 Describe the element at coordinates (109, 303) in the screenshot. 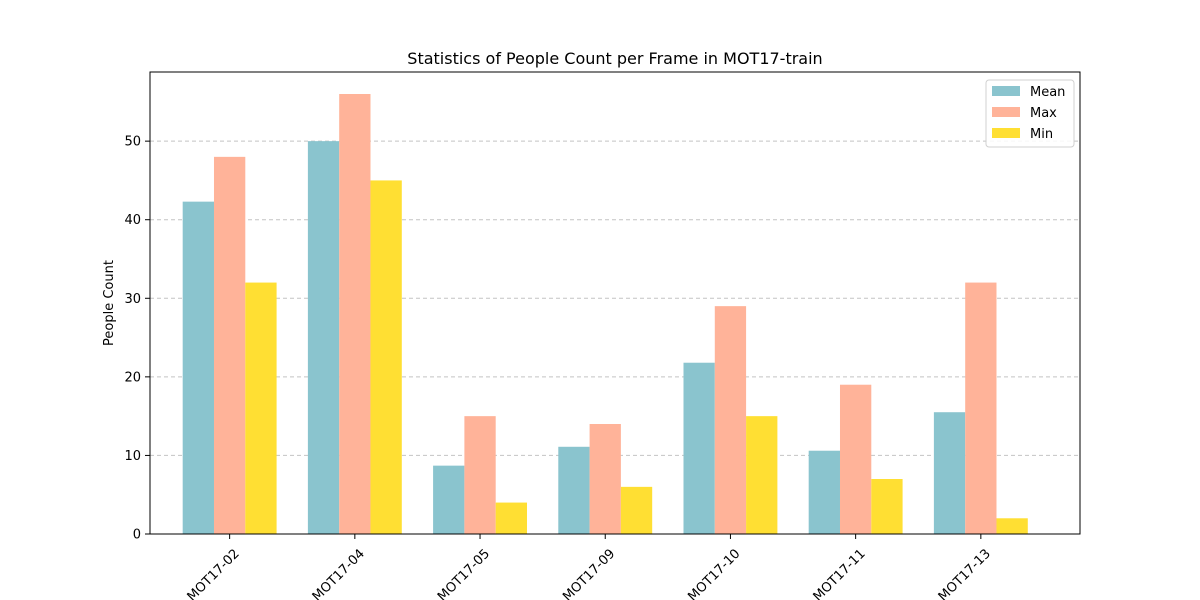

I see `y-axis-label: People Count` at that location.